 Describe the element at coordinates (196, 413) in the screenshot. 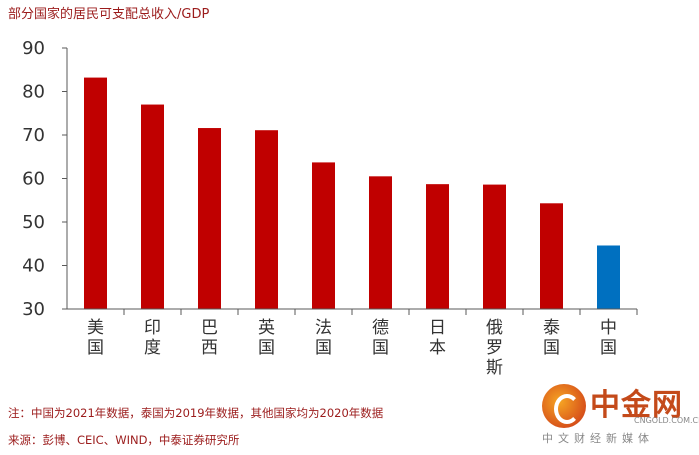

I see `chart-note: 注：中国为2021年数据，泰国为2019年数据，其他国家均为2020年数据` at that location.